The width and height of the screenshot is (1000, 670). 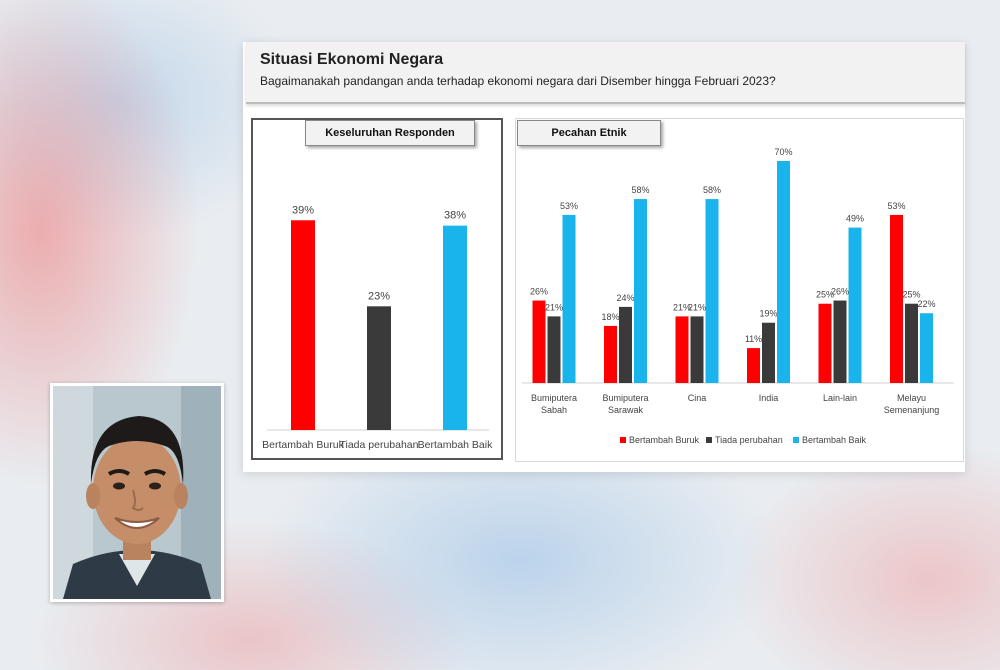 I want to click on value-label-3-2: 70%, so click(x=783, y=152).